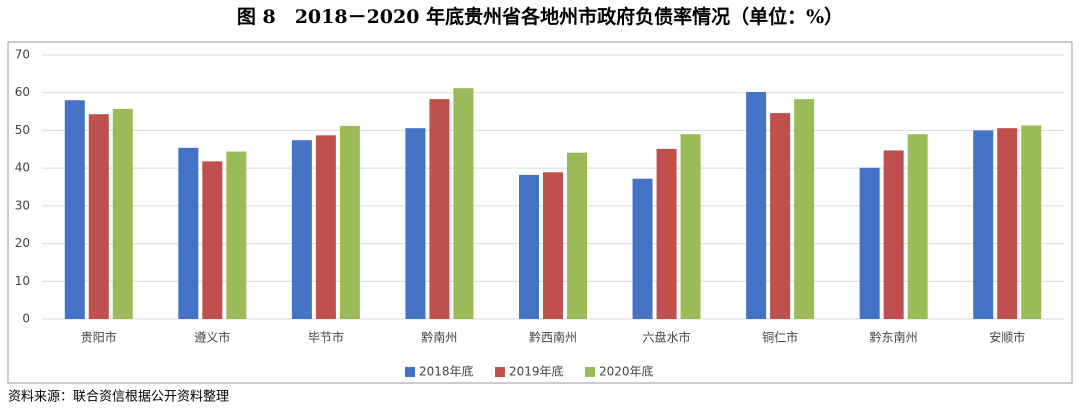 The width and height of the screenshot is (1080, 410). Describe the element at coordinates (118, 397) in the screenshot. I see `source-note: 资料来源：联合资信根据公开资料整理` at that location.